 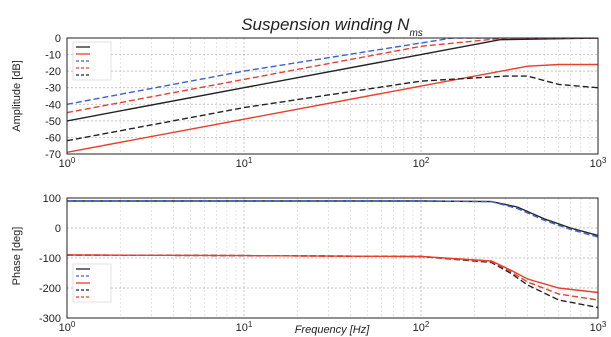 What do you see at coordinates (17, 96) in the screenshot?
I see `amplitude-axis-label: Amplitude [dB]` at bounding box center [17, 96].